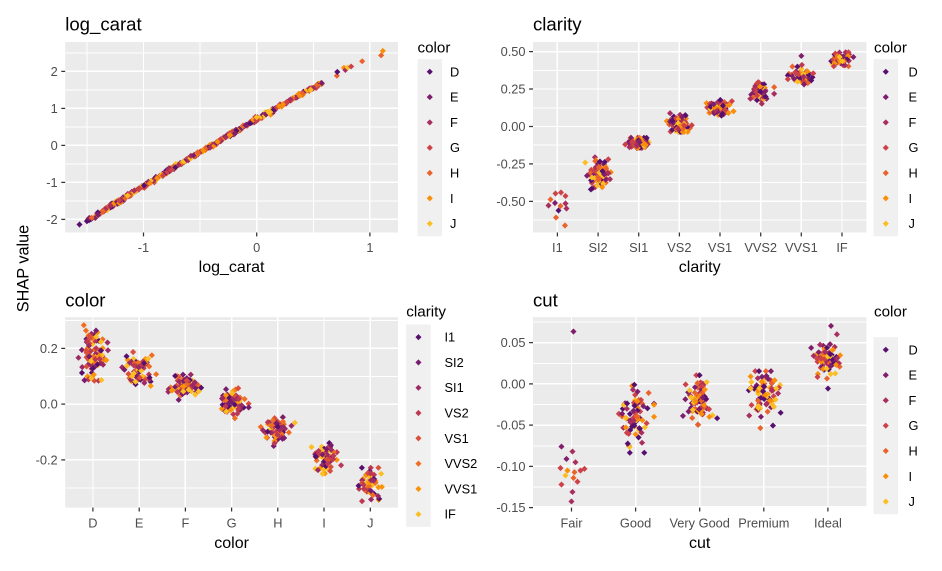 The image size is (942, 571). Describe the element at coordinates (510, 507) in the screenshot. I see `svg-text: -0.15` at that location.